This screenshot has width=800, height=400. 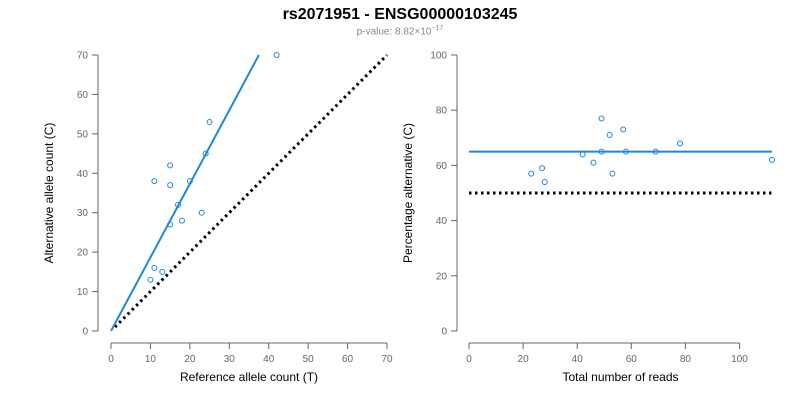 What do you see at coordinates (578, 359) in the screenshot?
I see `right-x-tick-label: 40` at bounding box center [578, 359].